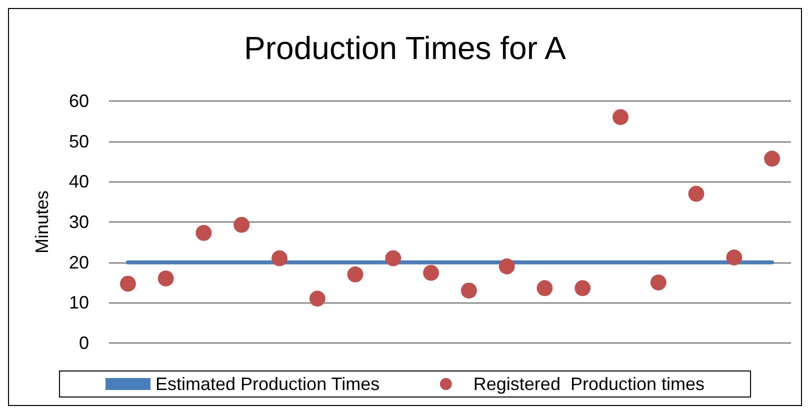  I want to click on y-tick-label: 10, so click(78, 302).